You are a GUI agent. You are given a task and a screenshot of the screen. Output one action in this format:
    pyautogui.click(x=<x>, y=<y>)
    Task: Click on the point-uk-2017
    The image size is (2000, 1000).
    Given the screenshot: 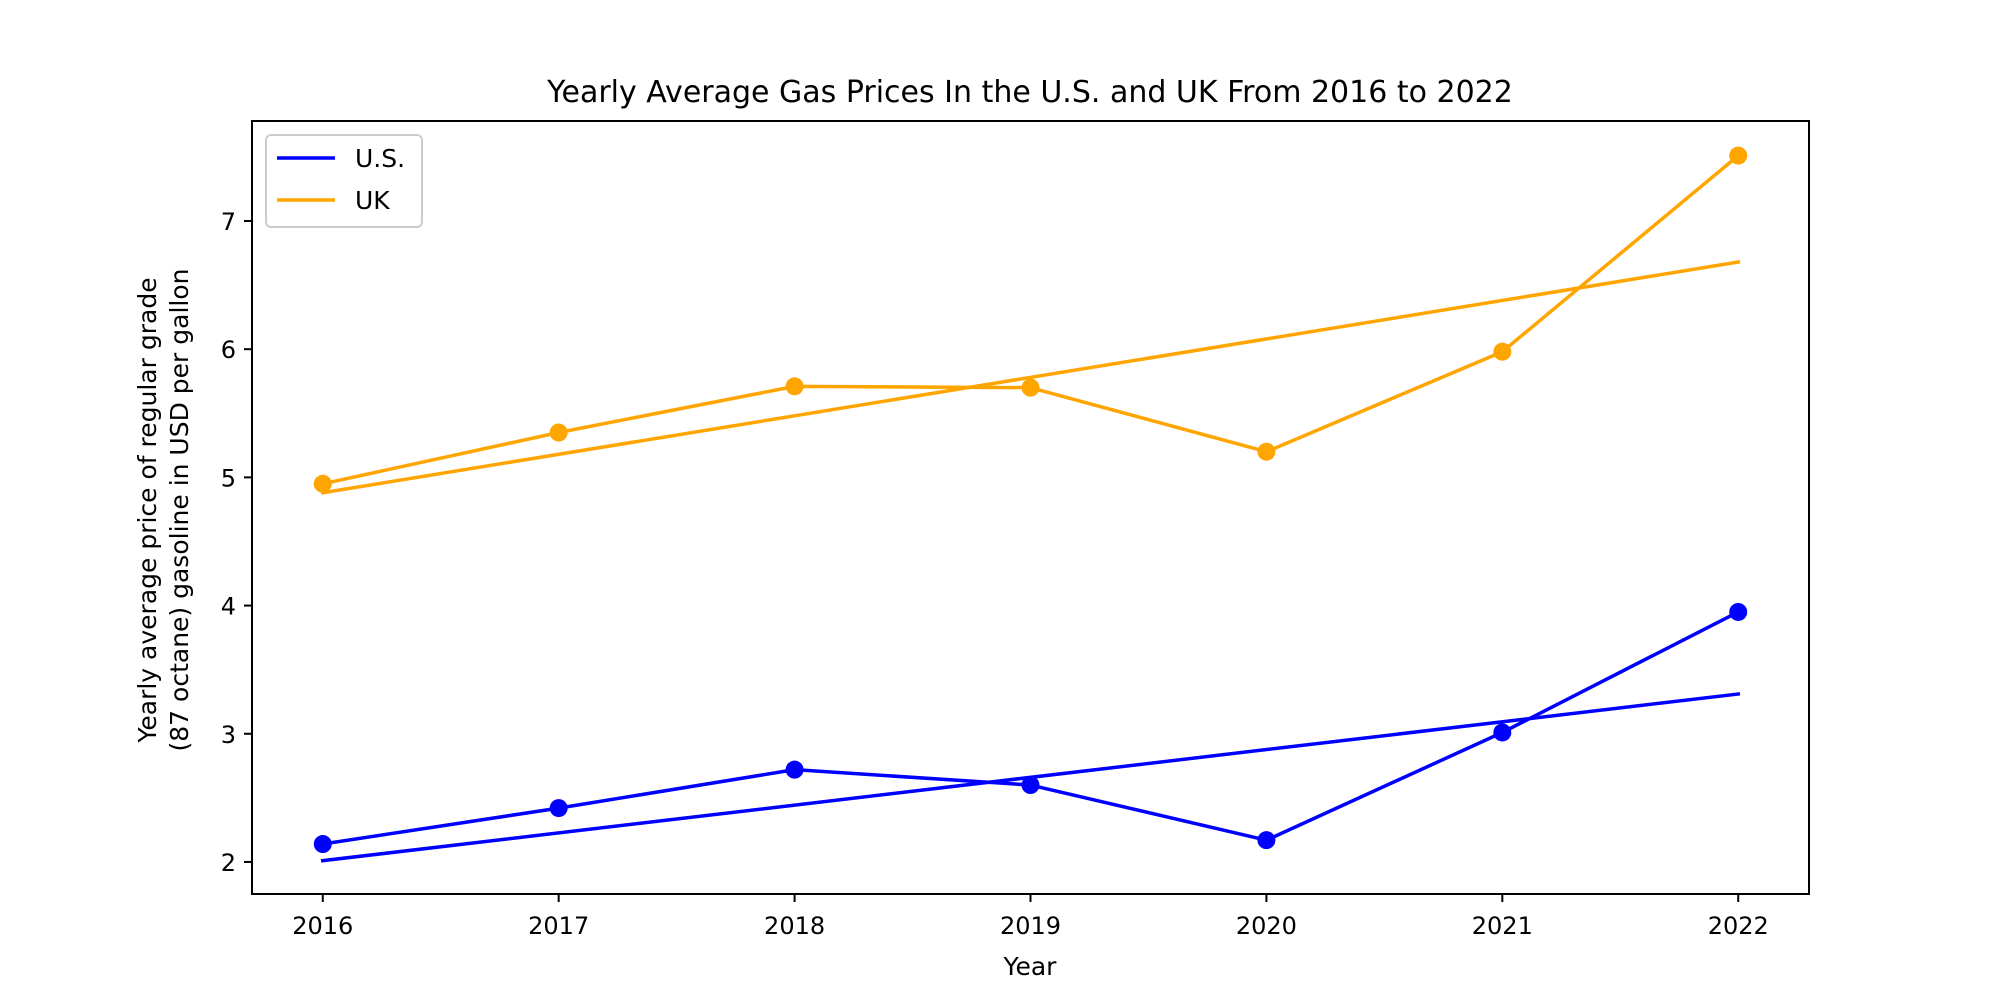 What is the action you would take?
    pyautogui.click(x=558, y=432)
    